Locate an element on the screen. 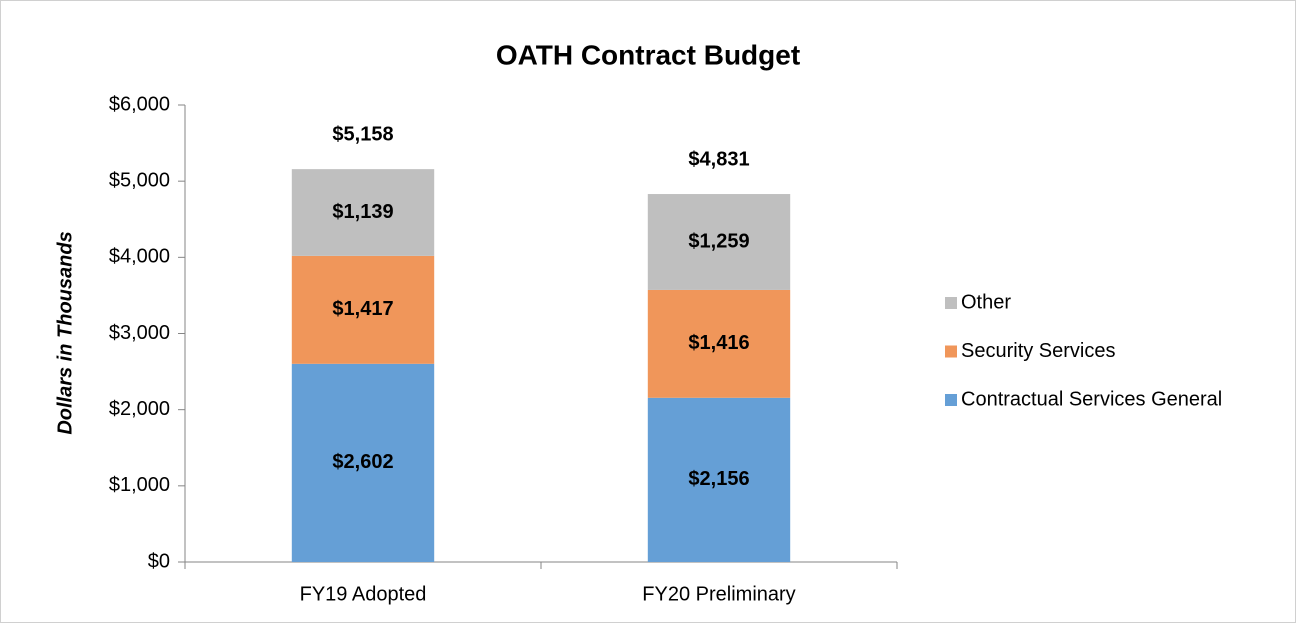  y-tick-label: $4,000 is located at coordinates (139, 257).